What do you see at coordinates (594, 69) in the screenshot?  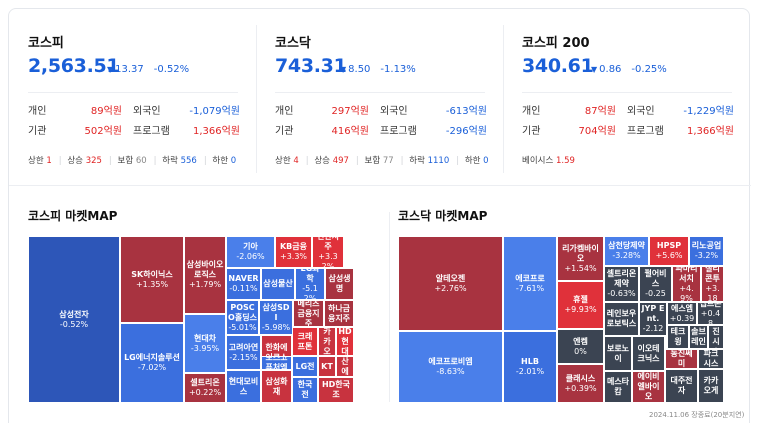 I see `down-triangle-icon: ▼` at bounding box center [594, 69].